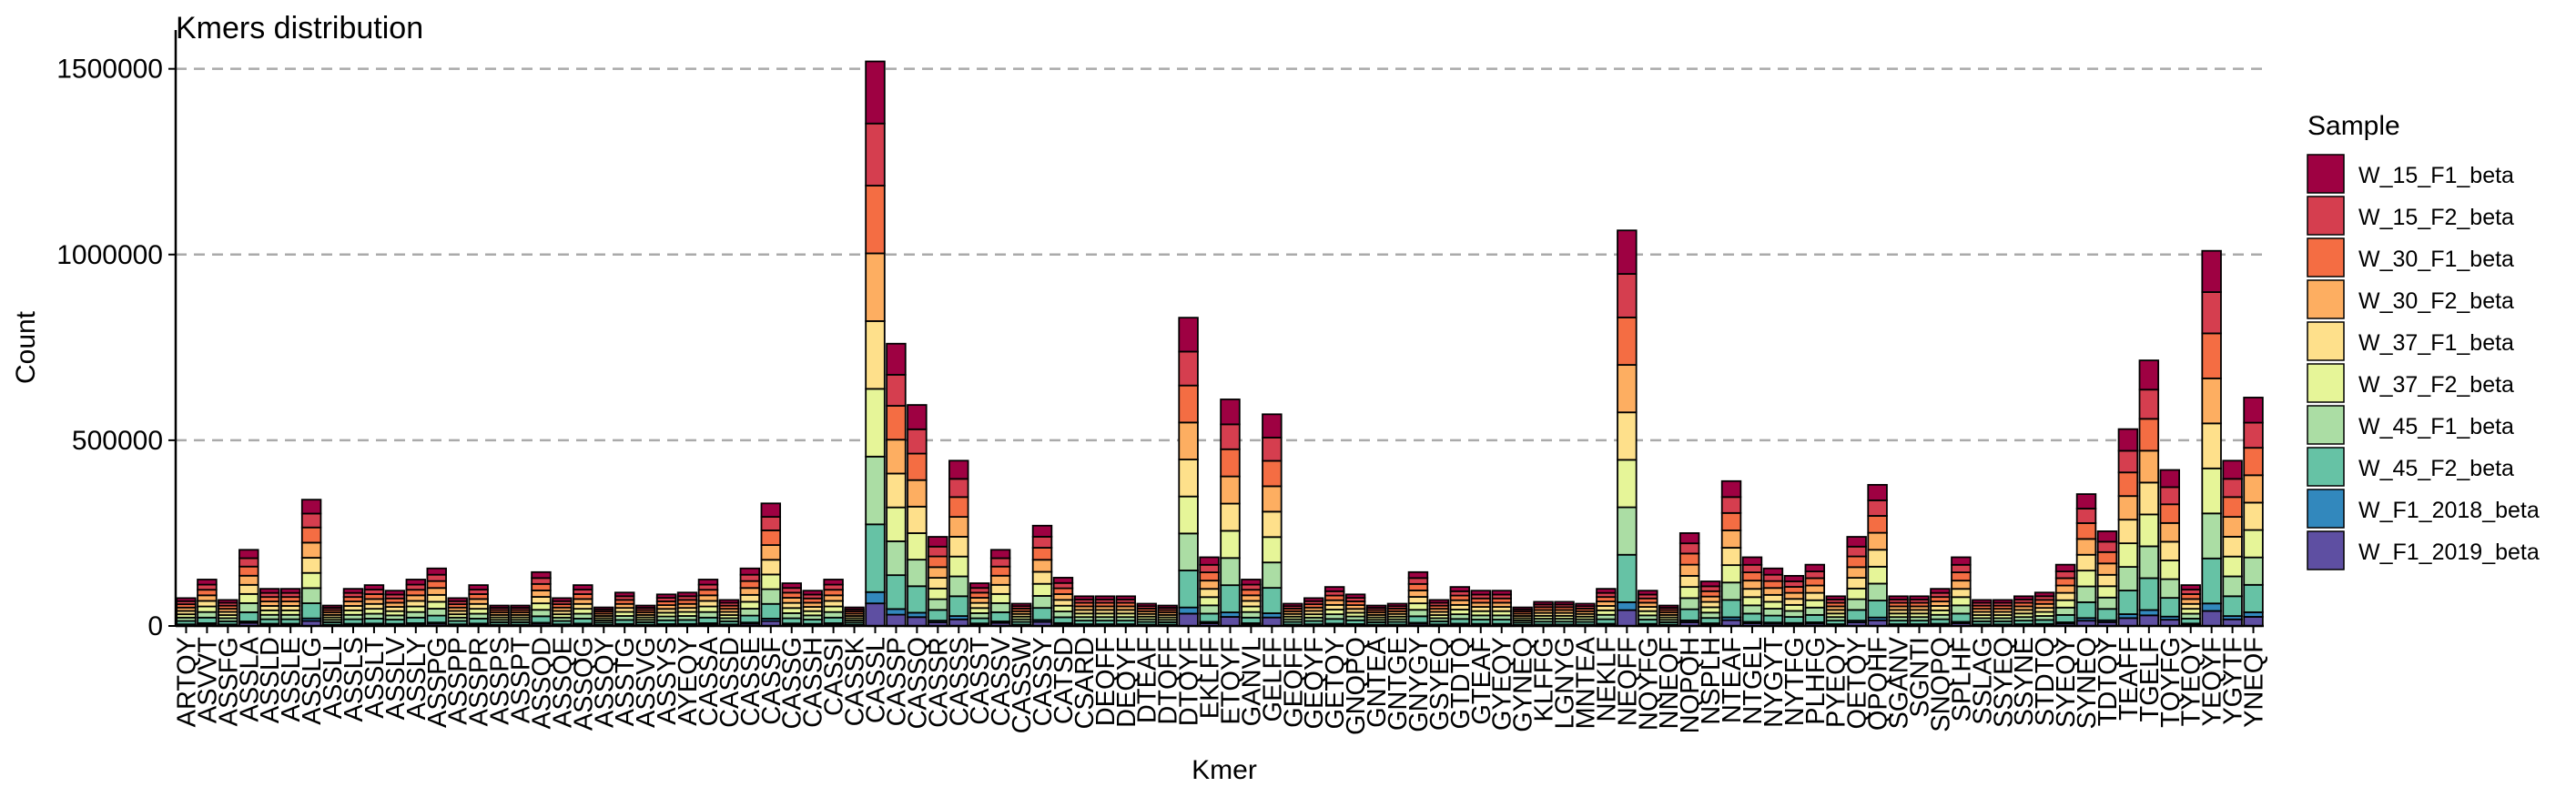 Image resolution: width=2576 pixels, height=797 pixels. Describe the element at coordinates (1168, 681) in the screenshot. I see `x-tick-label: DTQFF` at that location.